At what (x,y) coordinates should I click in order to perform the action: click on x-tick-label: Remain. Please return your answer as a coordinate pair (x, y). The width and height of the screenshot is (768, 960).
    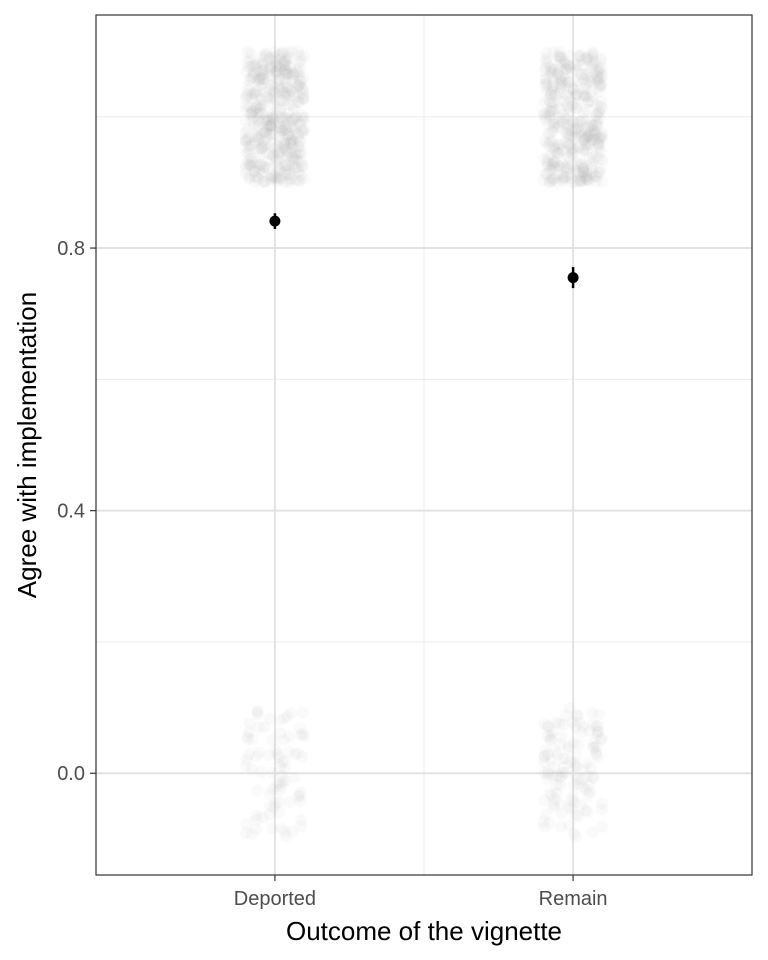
    Looking at the image, I should click on (573, 899).